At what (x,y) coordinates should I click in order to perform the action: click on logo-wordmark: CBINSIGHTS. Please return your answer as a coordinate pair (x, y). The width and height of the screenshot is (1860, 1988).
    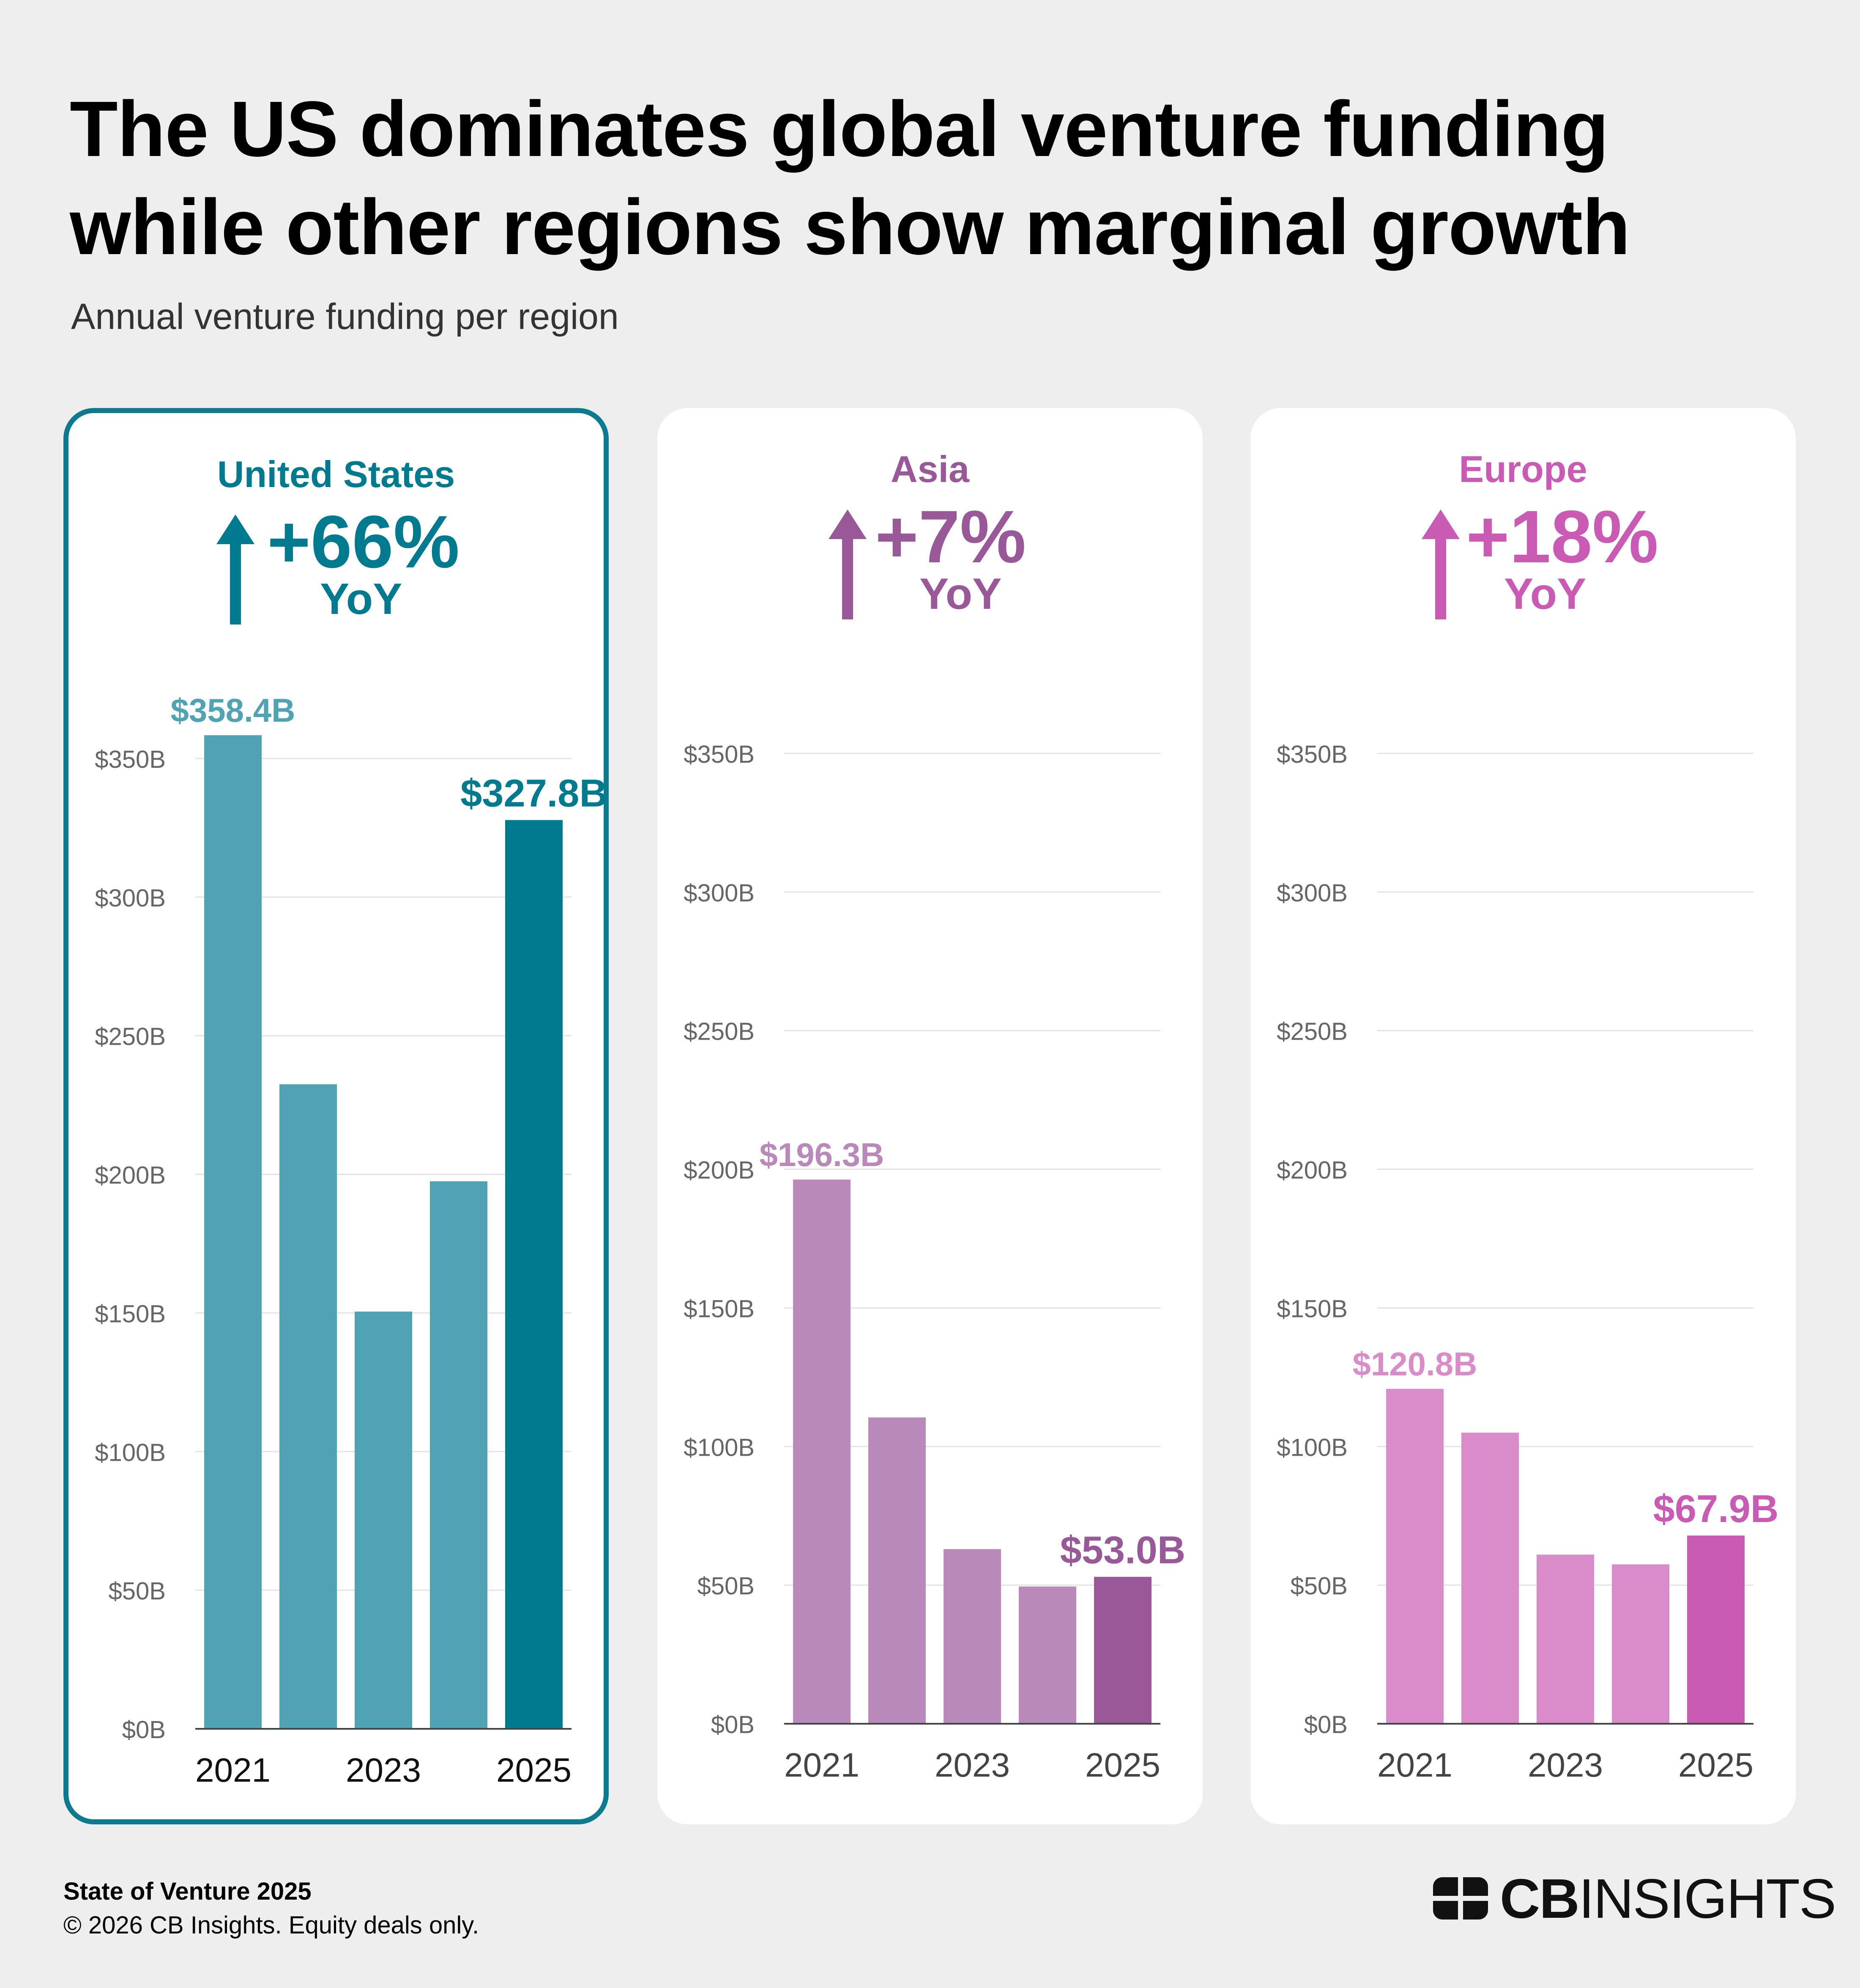
    Looking at the image, I should click on (1668, 1898).